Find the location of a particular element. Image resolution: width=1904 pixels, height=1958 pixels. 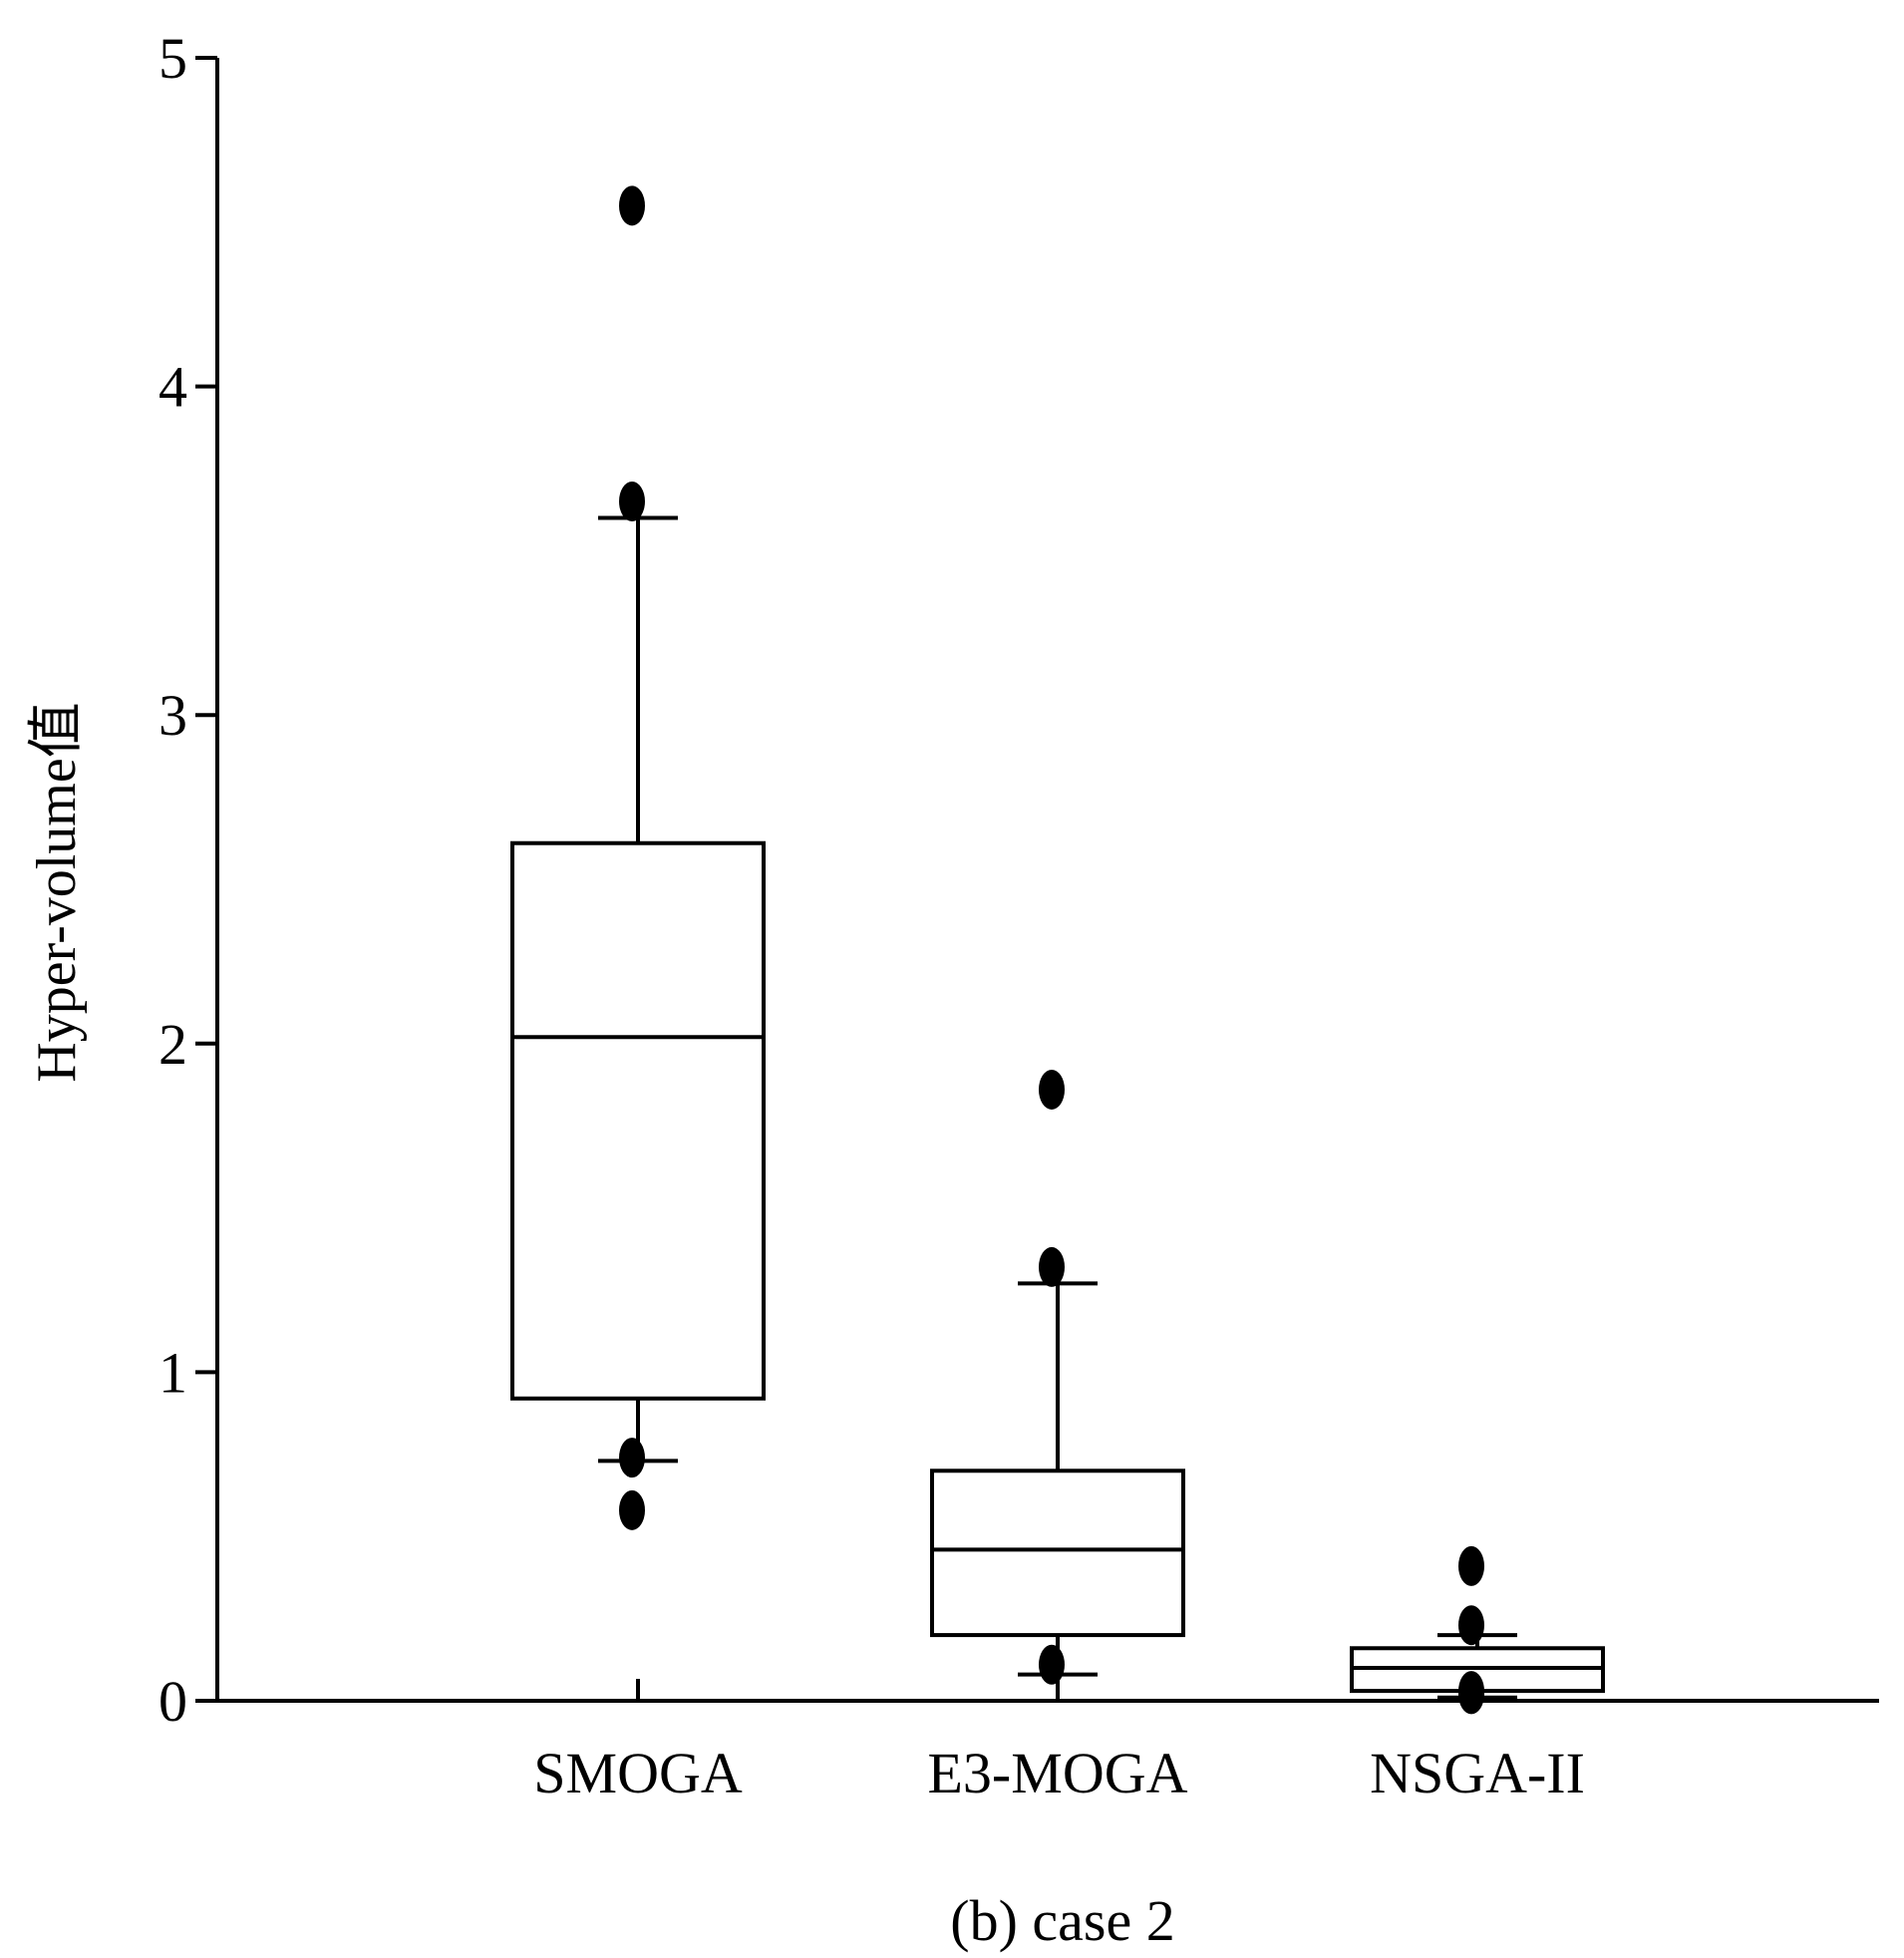

x-axis: SMOGA E3-MOGA NSGA-II is located at coordinates (1048, 1742).